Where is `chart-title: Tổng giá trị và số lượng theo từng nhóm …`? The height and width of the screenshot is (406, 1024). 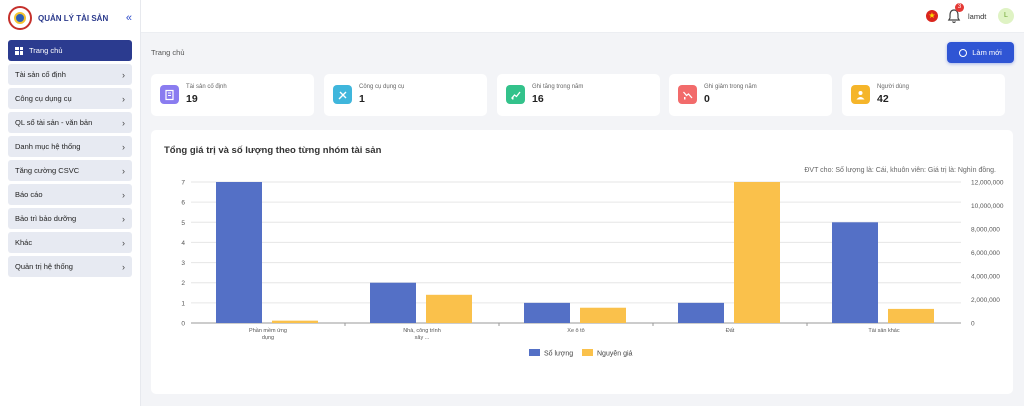 chart-title: Tổng giá trị và số lượng theo từng nhóm … is located at coordinates (273, 150).